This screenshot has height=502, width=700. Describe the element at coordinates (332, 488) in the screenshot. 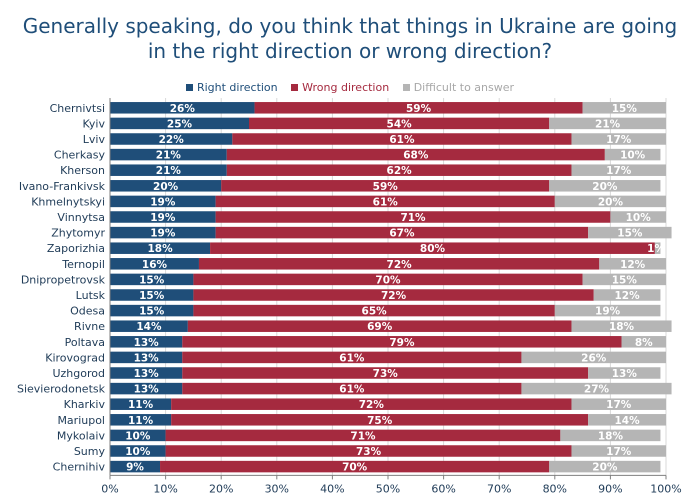

I see `x-tick-label: 40%` at that location.